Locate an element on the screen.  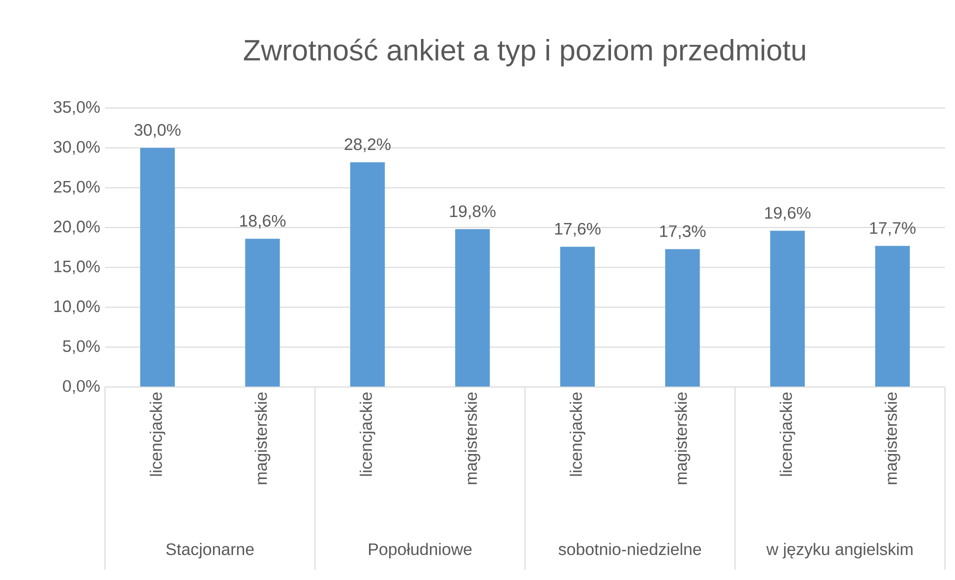
text: Popołudniowe is located at coordinates (420, 550).